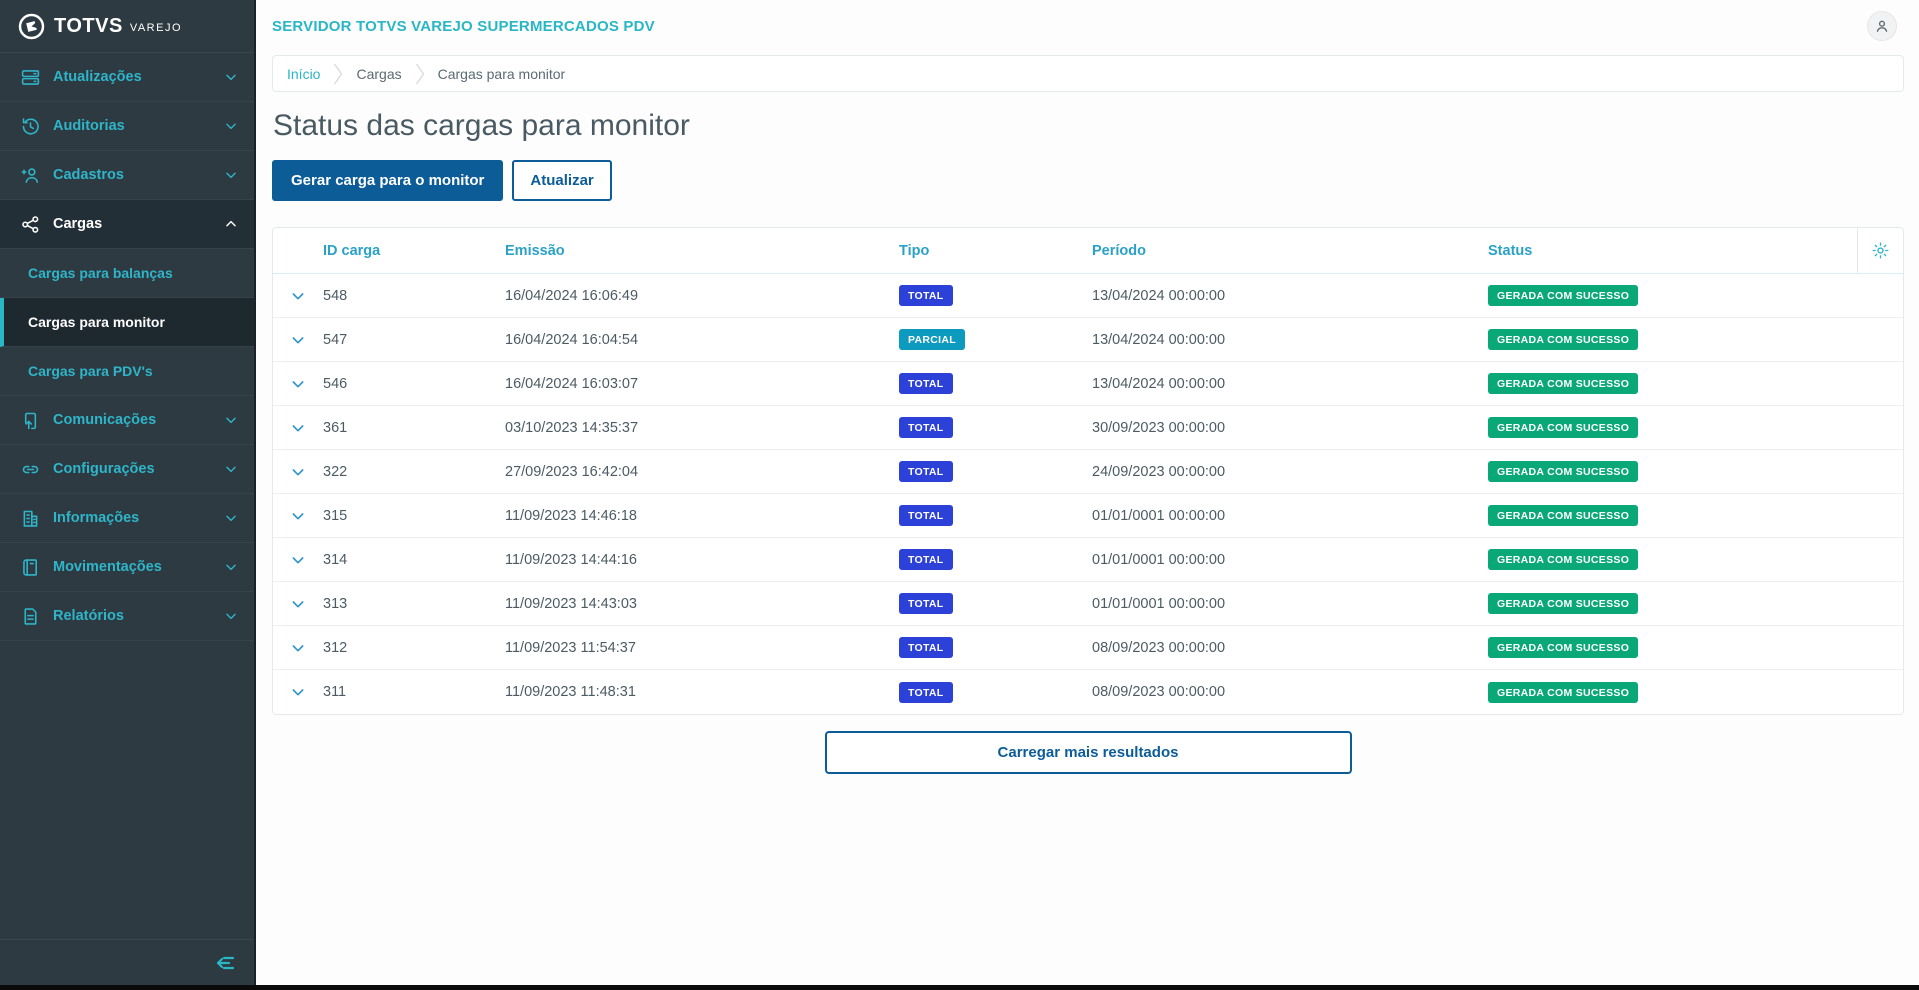 The width and height of the screenshot is (1919, 990). What do you see at coordinates (226, 963) in the screenshot?
I see `collapse-sidebar-icon` at bounding box center [226, 963].